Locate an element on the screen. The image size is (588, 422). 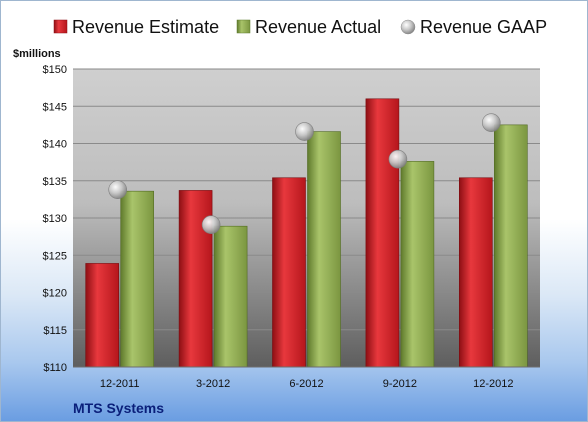
legend-label-estimate: Revenue Estimate is located at coordinates (145, 27).